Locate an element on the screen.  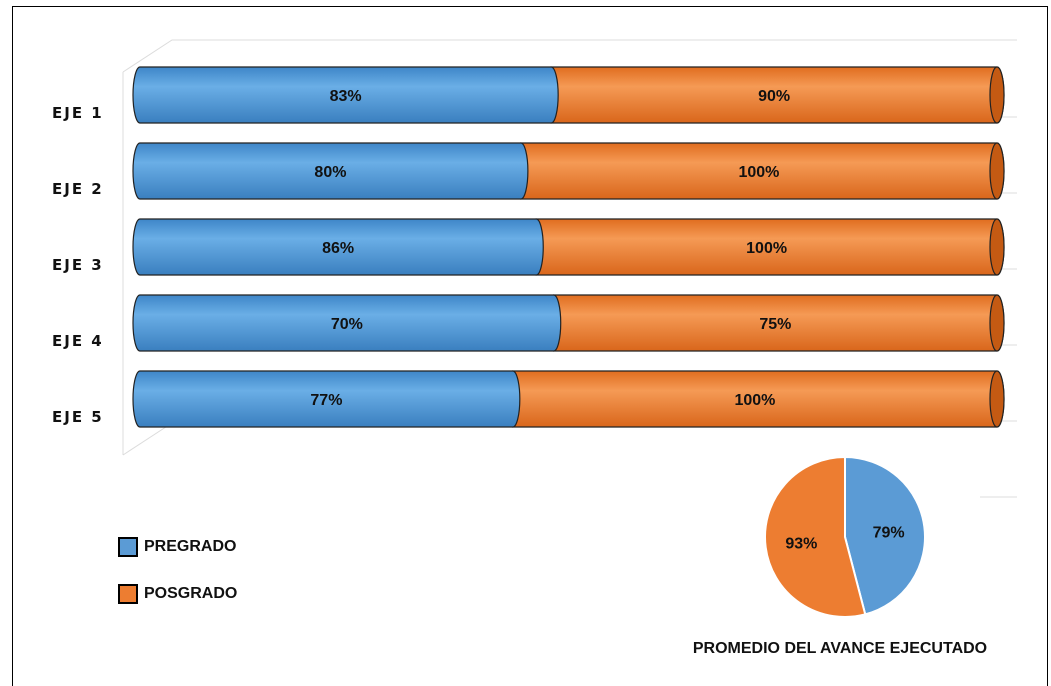
data-label-pregrado-2: 80% is located at coordinates (330, 172).